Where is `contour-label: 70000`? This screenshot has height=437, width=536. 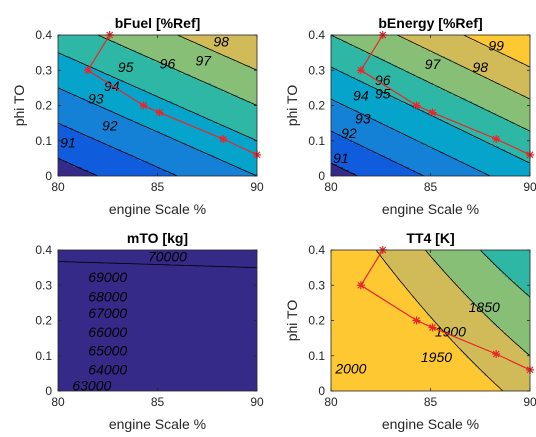
contour-label: 70000 is located at coordinates (167, 256).